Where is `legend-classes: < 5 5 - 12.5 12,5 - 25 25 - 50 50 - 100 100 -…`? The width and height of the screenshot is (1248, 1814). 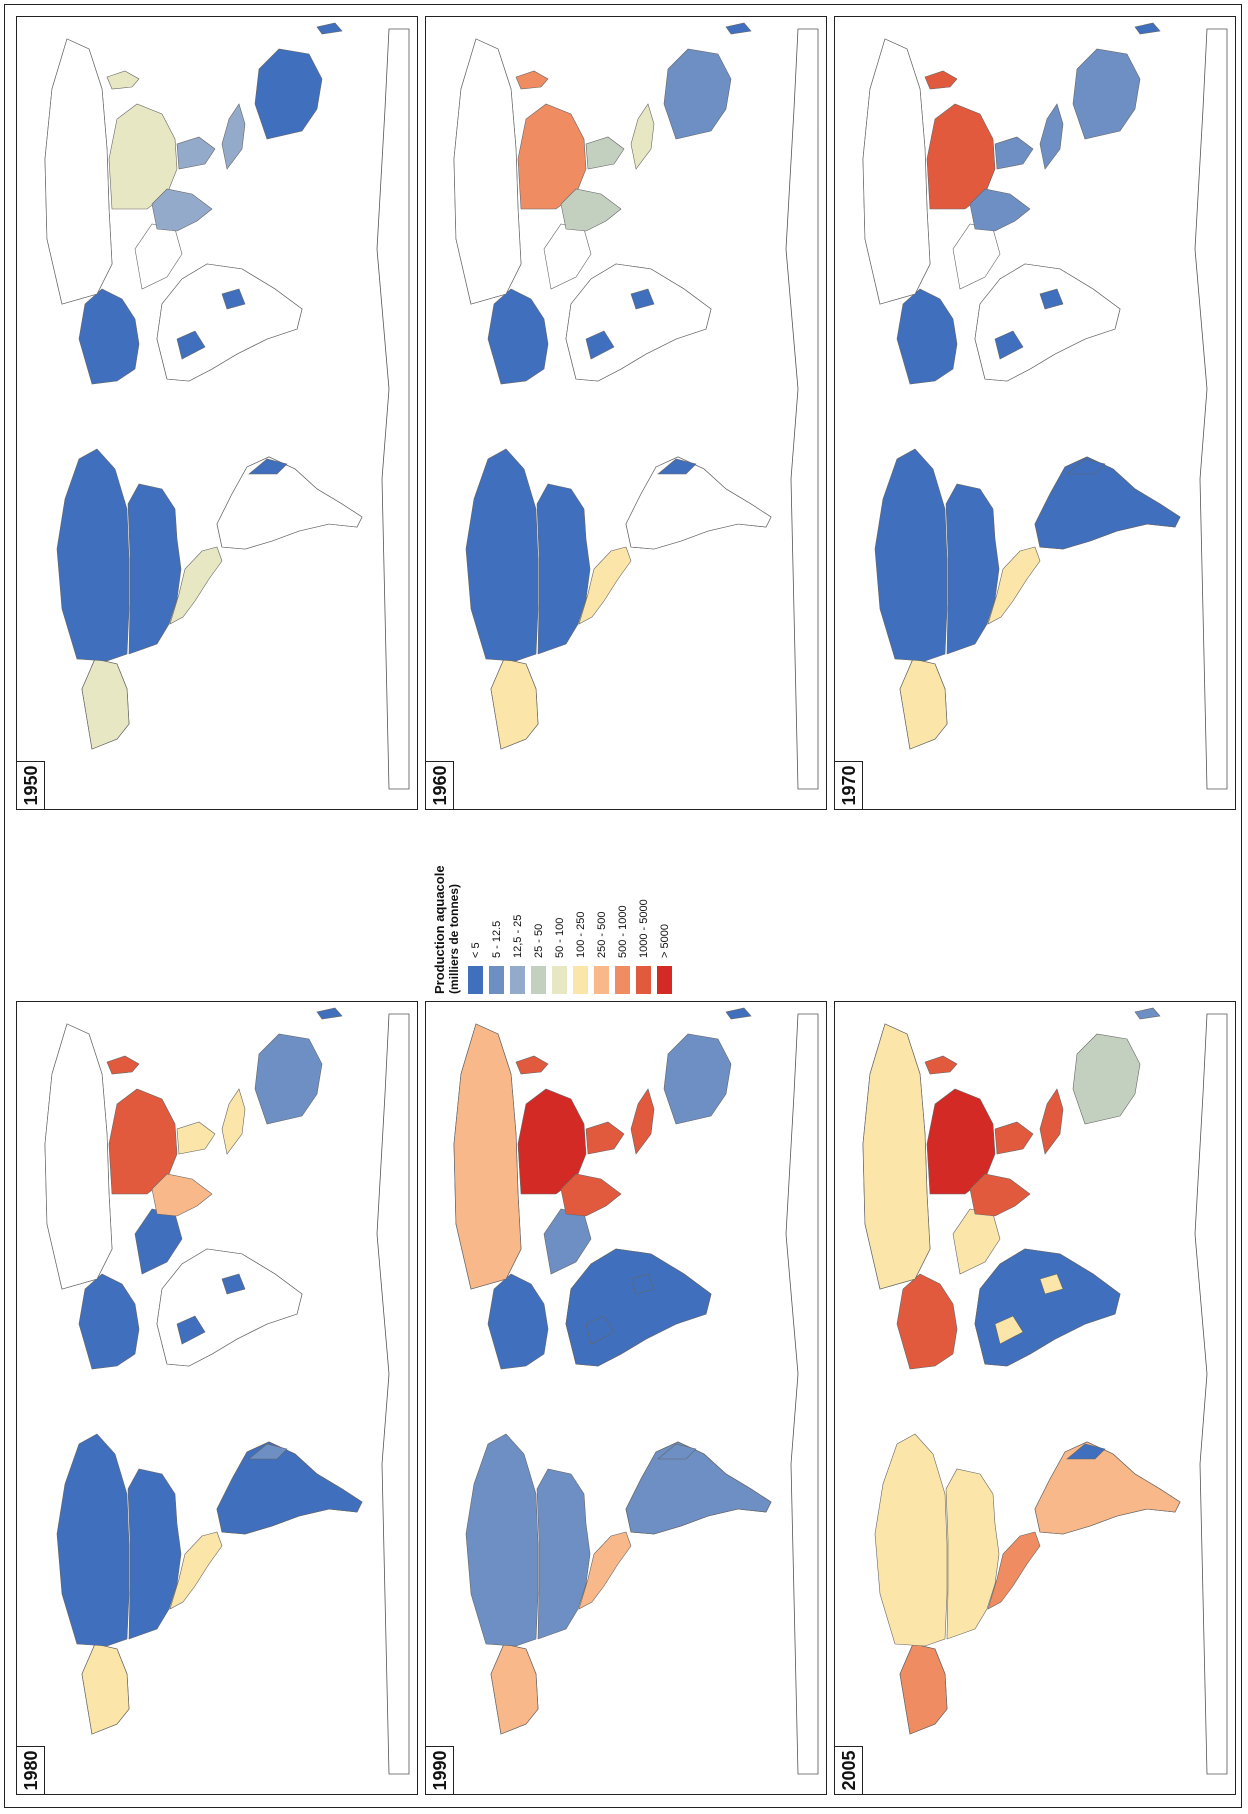 legend-classes: < 5 5 - 12.5 12,5 - 25 25 - 50 50 - 100 100 -… is located at coordinates (570, 904).